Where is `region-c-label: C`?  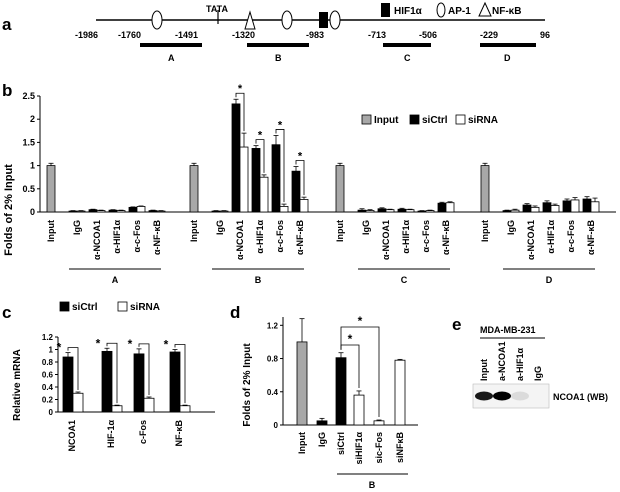
region-c-label: C is located at coordinates (407, 58).